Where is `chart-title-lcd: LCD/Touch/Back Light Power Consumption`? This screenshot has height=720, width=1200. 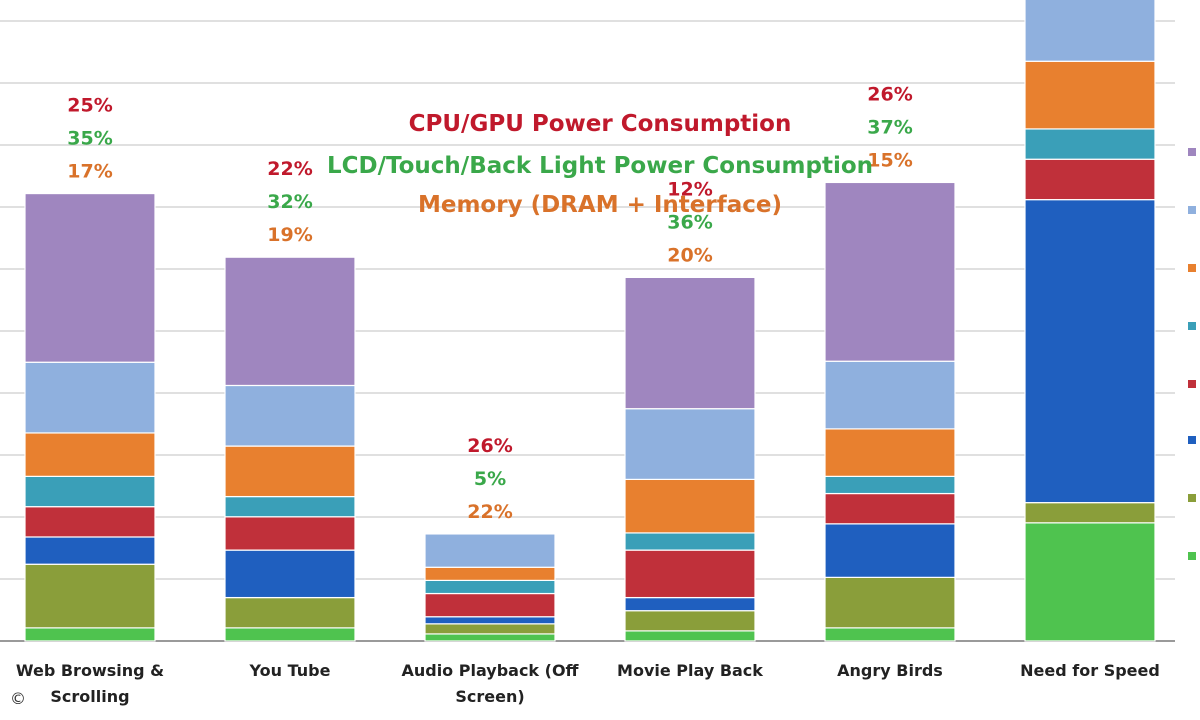
chart-title-lcd: LCD/Touch/Back Light Power Consumption is located at coordinates (600, 166).